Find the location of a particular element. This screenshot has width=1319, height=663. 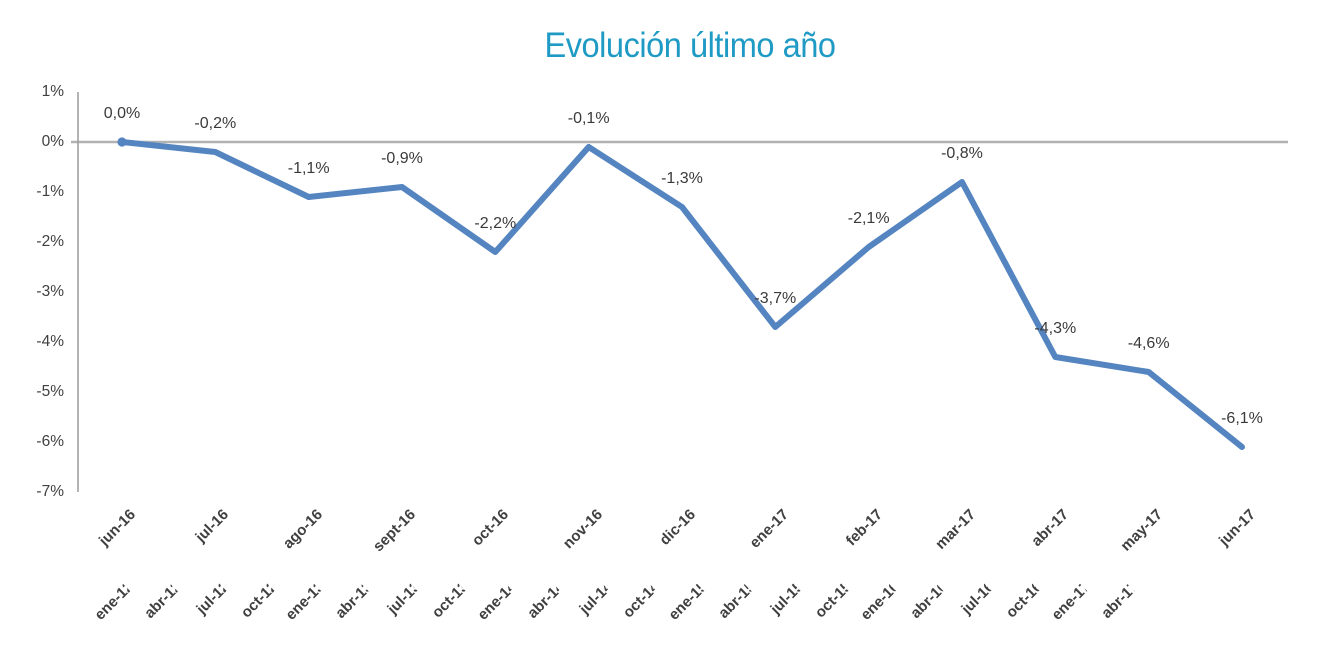

data-point-label: -2,1% is located at coordinates (868, 218).